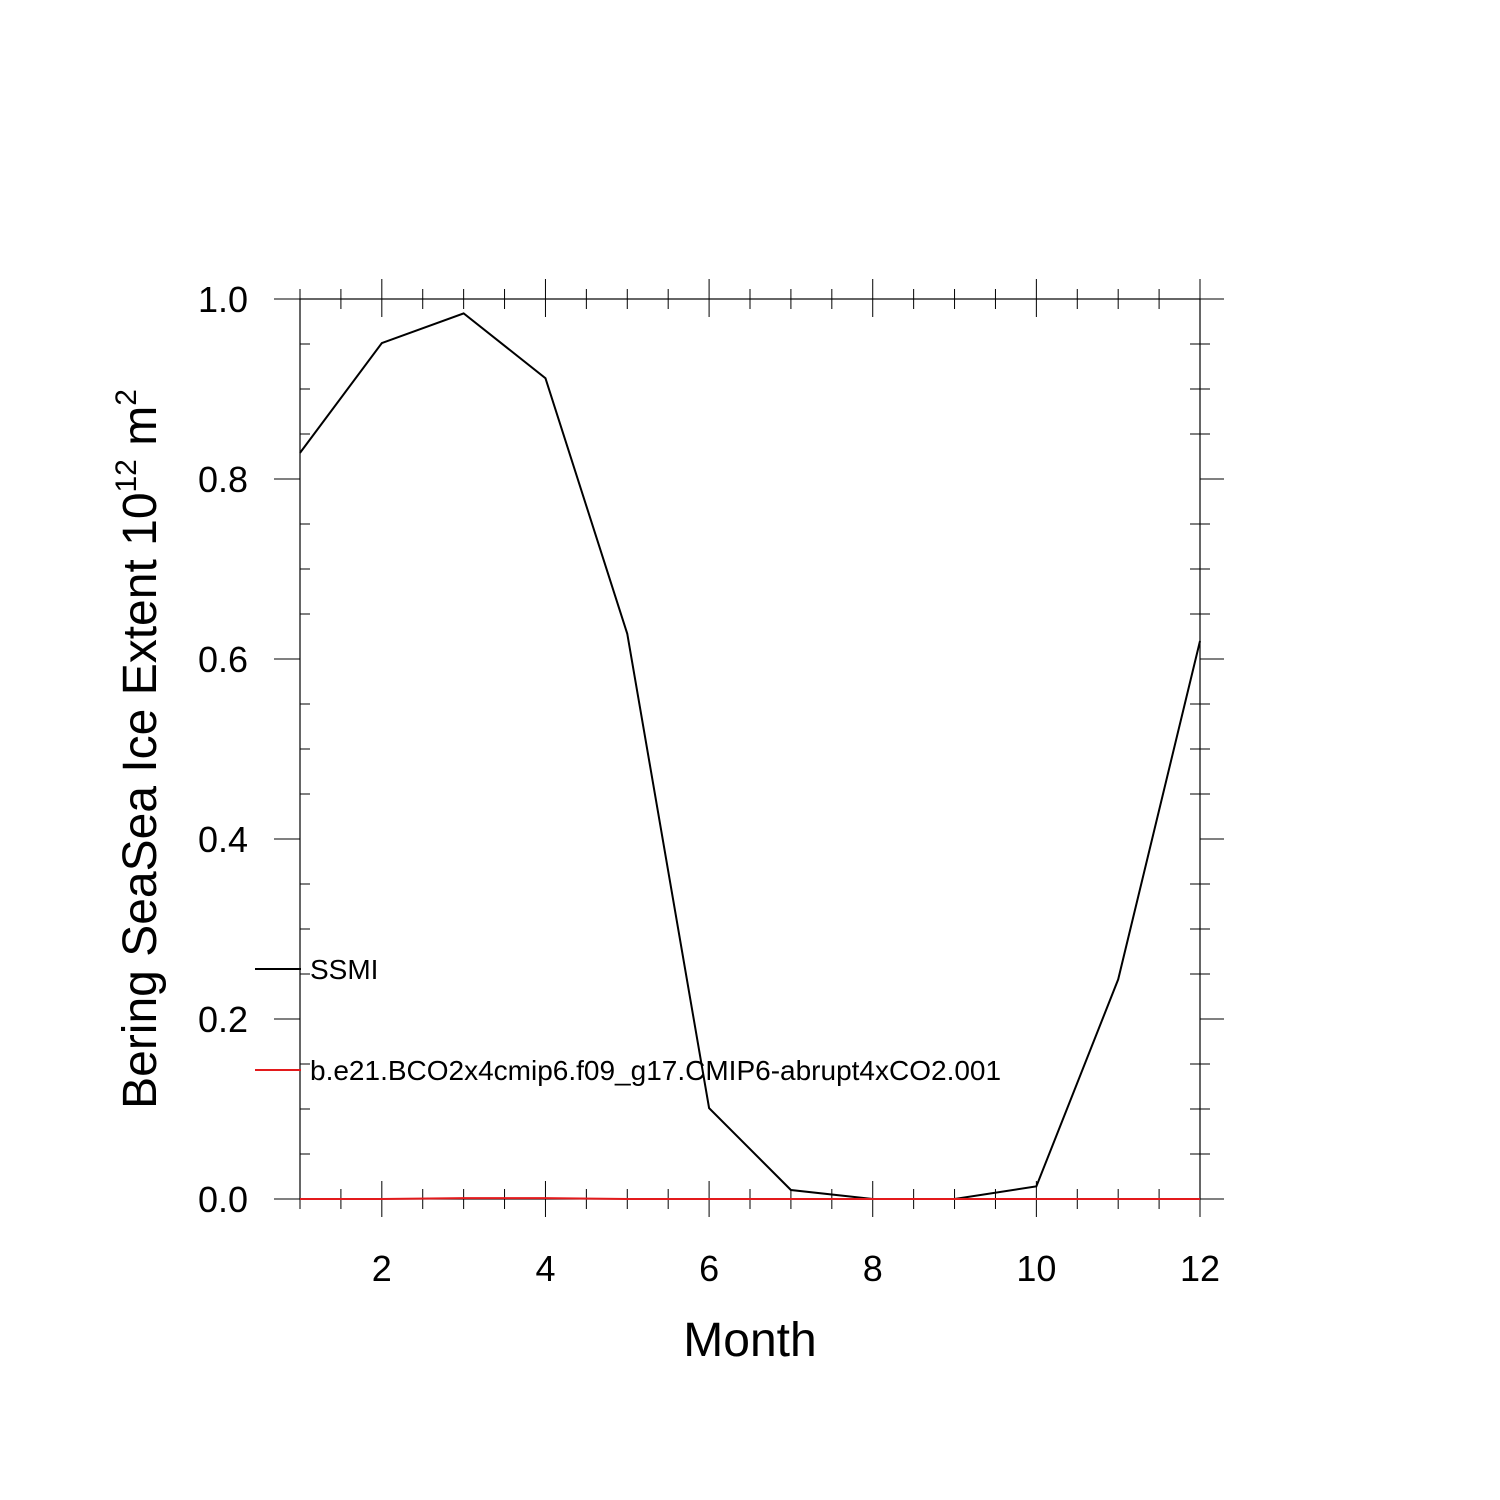 The height and width of the screenshot is (1500, 1500). I want to click on y-tick-label: 0.0, so click(223, 1199).